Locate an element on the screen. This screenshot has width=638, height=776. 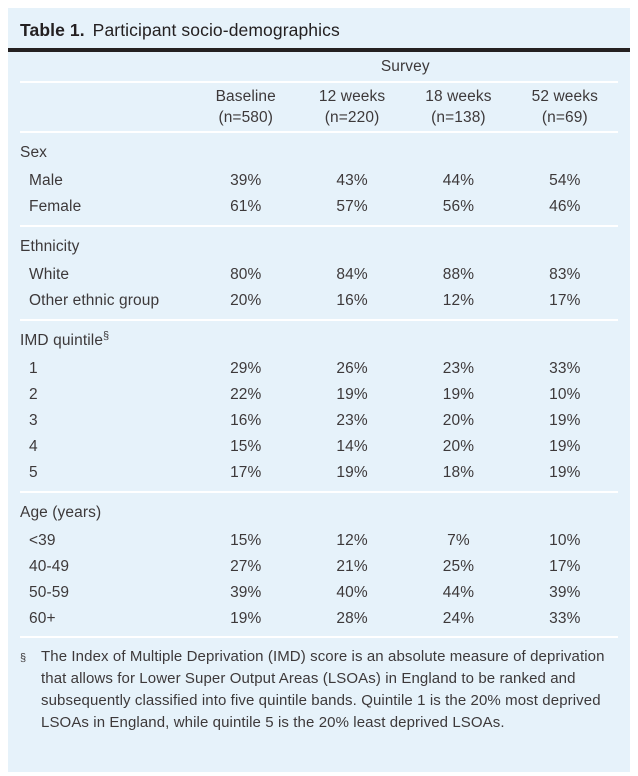
row-label: 4 is located at coordinates (33, 446).